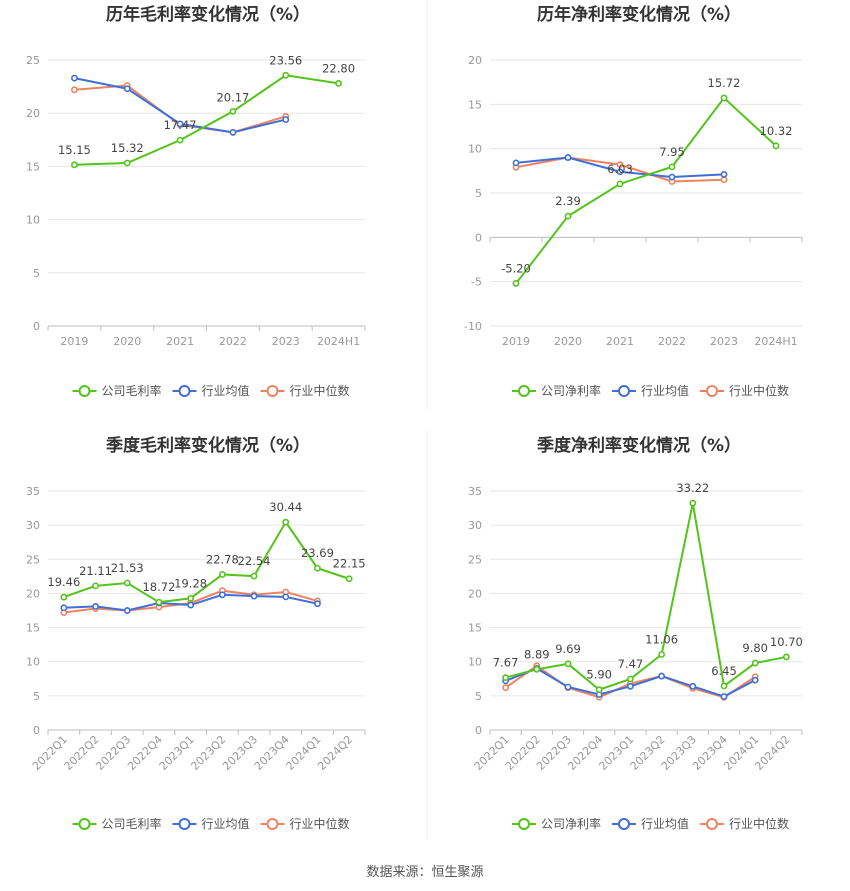 The image size is (850, 891). Describe the element at coordinates (524, 391) in the screenshot. I see `chart2-legend-marker-company` at that location.